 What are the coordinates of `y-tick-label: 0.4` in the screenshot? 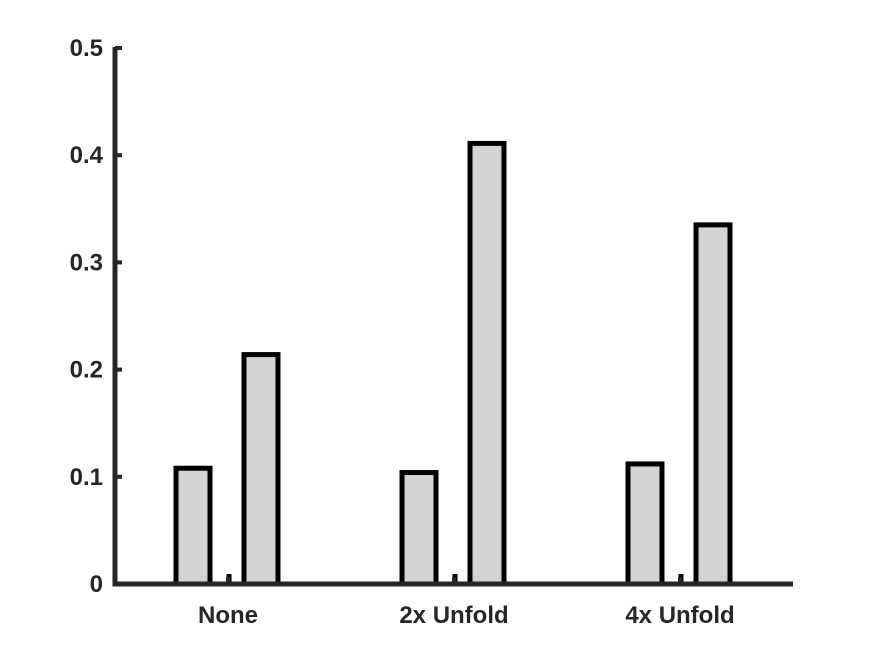 It's located at (87, 155).